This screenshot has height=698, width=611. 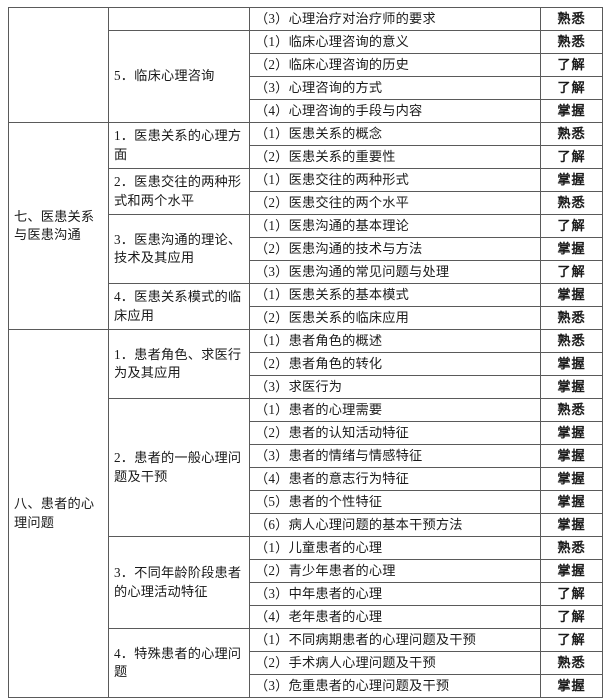 What do you see at coordinates (395, 19) in the screenshot?
I see `point-text-cell: （3）心理治疗对治疗师的要求` at bounding box center [395, 19].